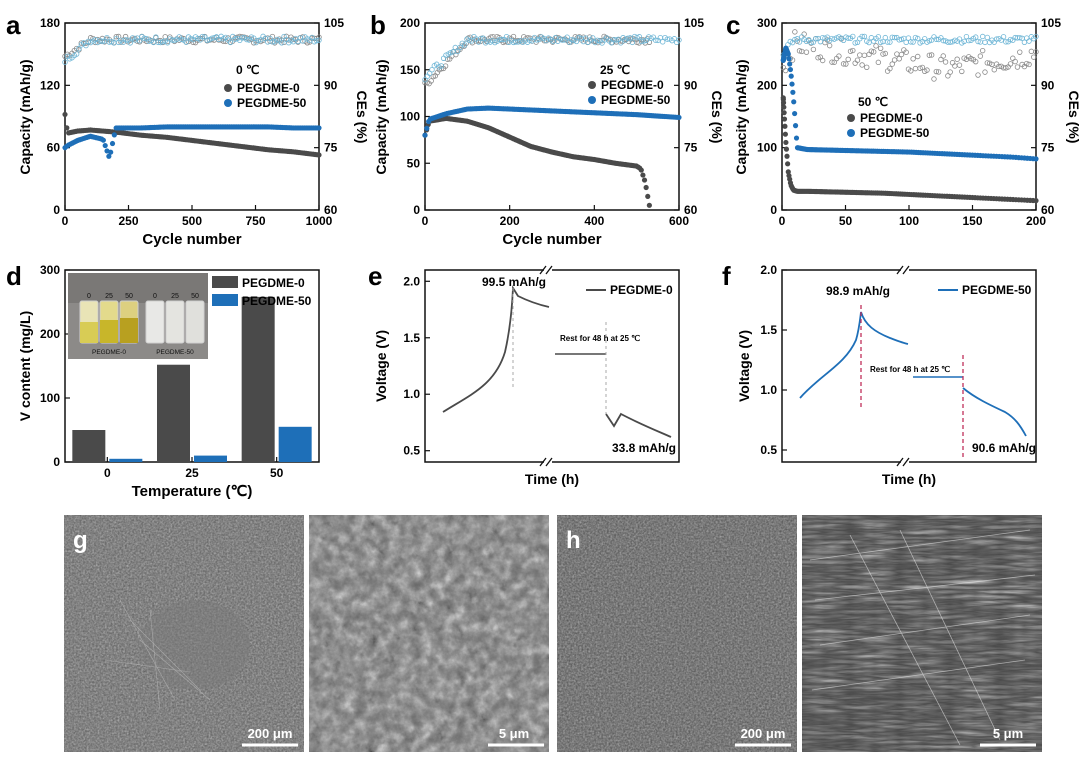 The image size is (1080, 757). What do you see at coordinates (270, 733) in the screenshot?
I see `scale-label-g-low: 200 μm` at bounding box center [270, 733].